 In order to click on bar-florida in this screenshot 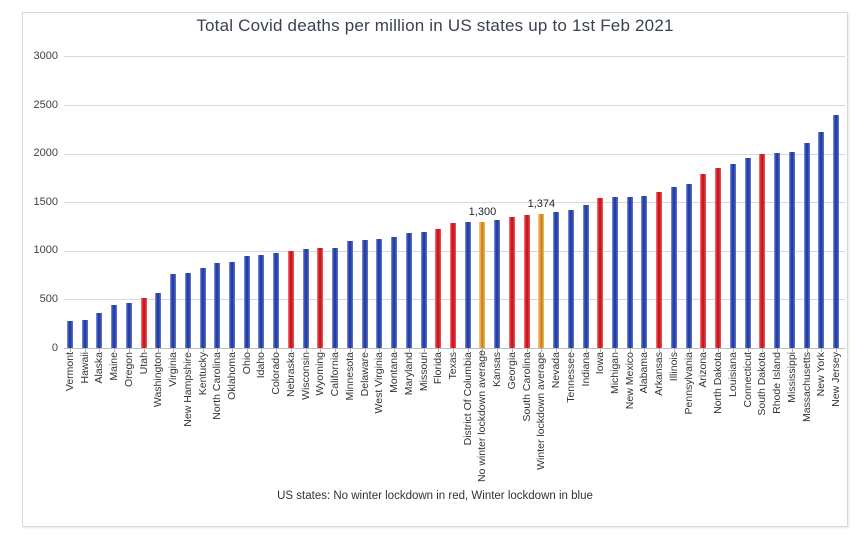, I will do `click(438, 288)`.